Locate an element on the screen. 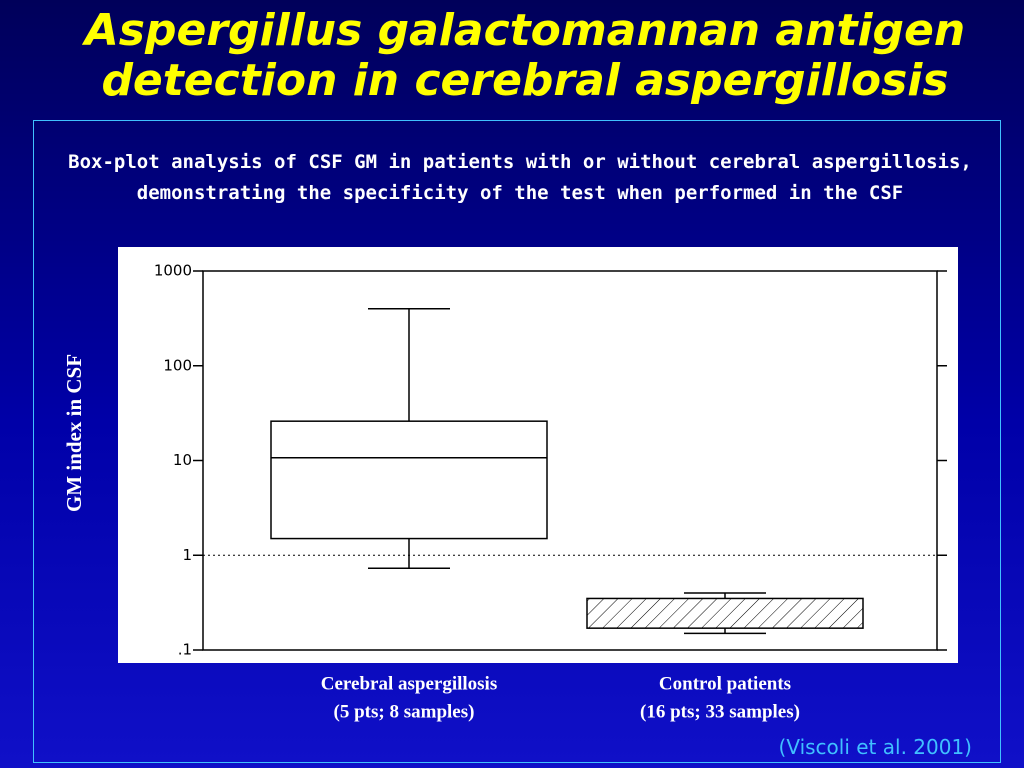 This screenshot has width=1024, height=768. title-line: Aspergillus galactomannan antigen is located at coordinates (525, 30).